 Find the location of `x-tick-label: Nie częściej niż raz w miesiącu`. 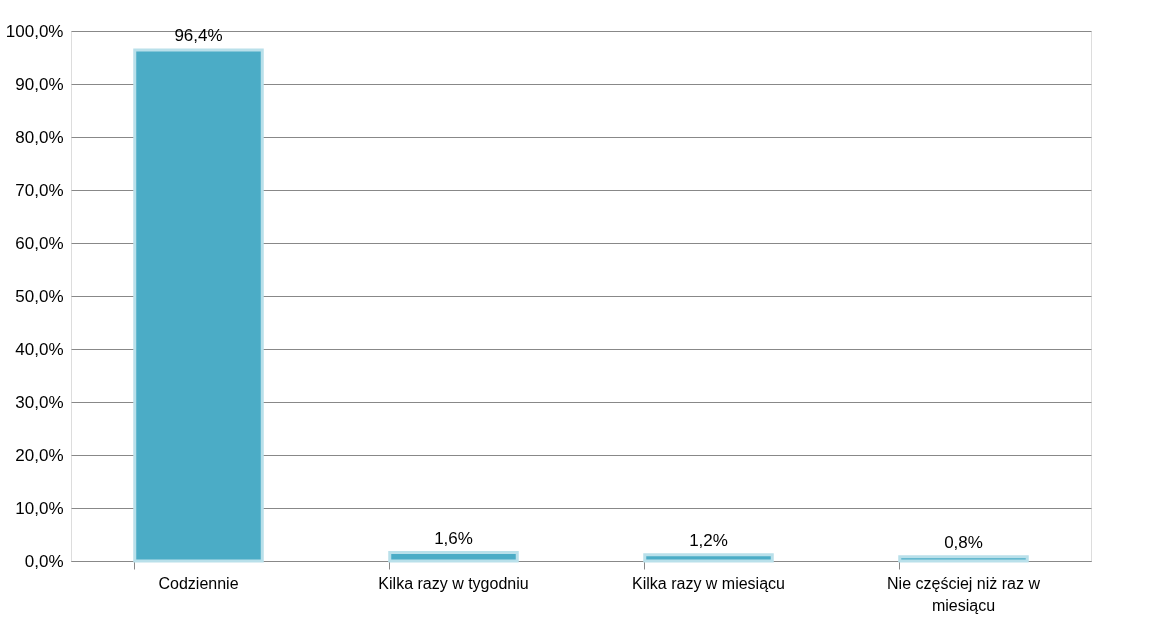

x-tick-label: Nie częściej niż raz w miesiącu is located at coordinates (964, 594).